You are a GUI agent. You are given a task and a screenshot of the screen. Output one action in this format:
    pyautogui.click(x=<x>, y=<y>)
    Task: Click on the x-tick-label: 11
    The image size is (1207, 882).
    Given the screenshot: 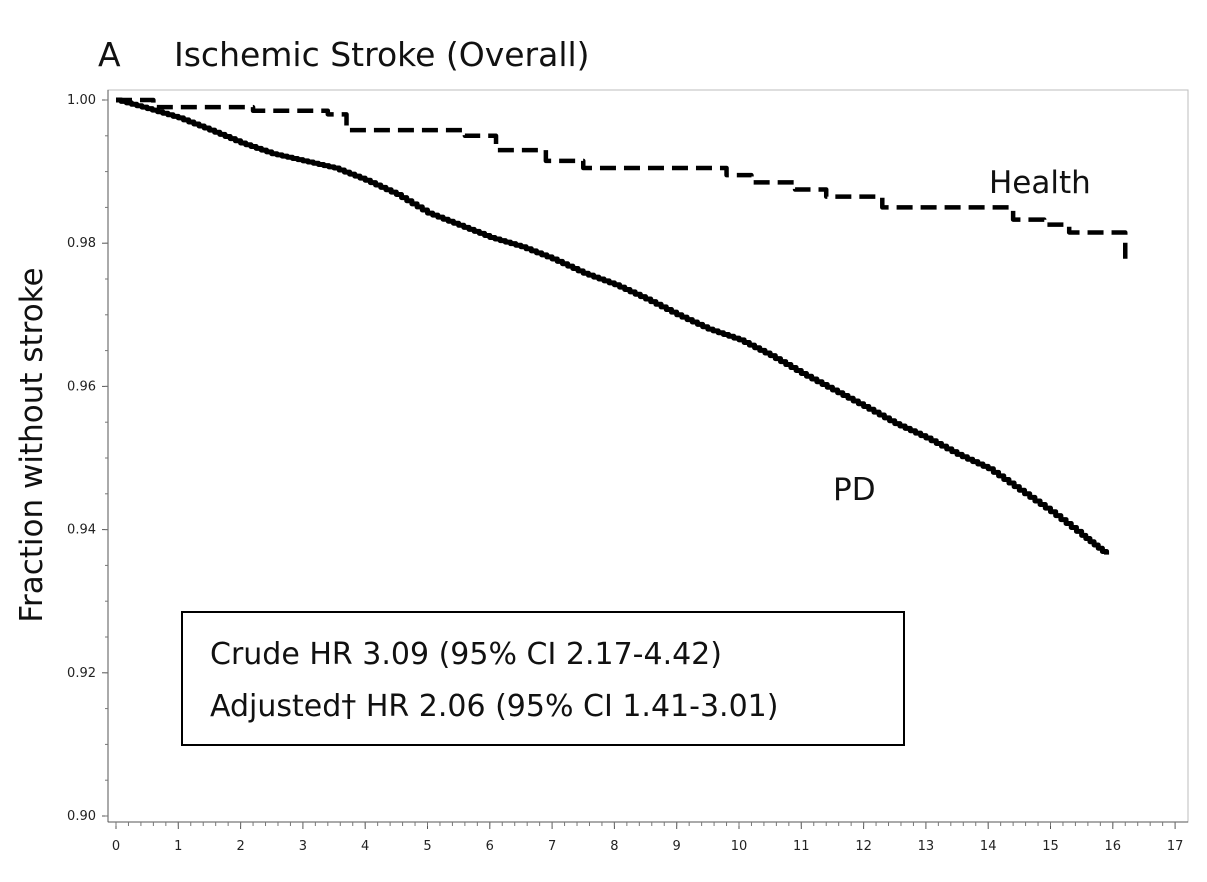 What is the action you would take?
    pyautogui.click(x=801, y=846)
    